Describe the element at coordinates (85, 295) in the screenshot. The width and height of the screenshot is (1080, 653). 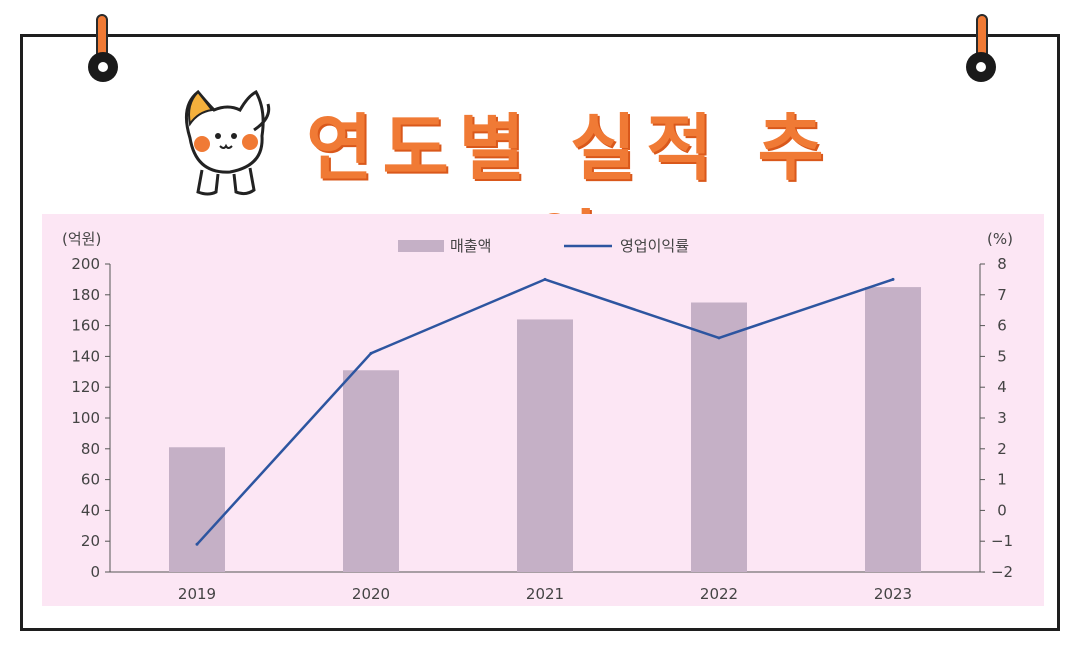
I see `left-tick-label: 180` at that location.